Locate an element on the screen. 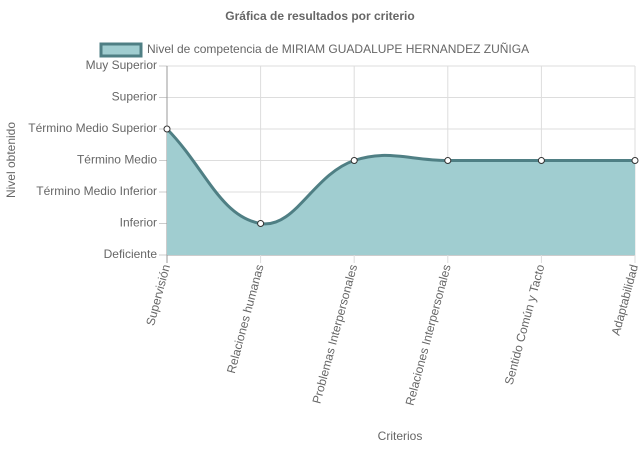 Image resolution: width=639 pixels, height=449 pixels. y-tick-label: Término Medio Inferior is located at coordinates (96, 191).